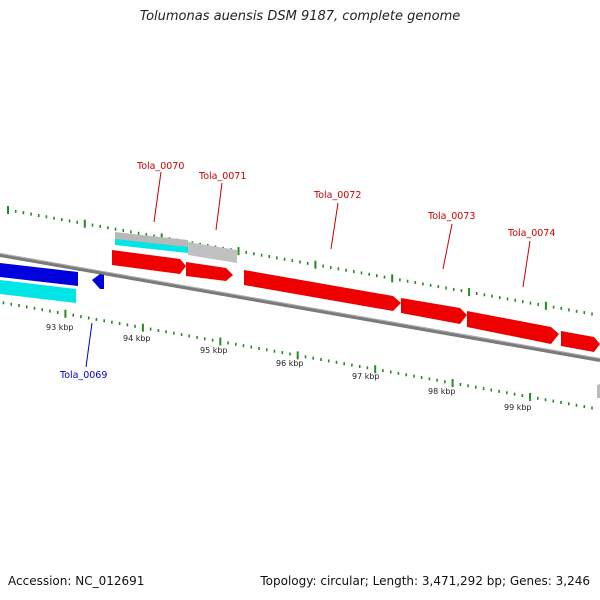 This screenshot has height=600, width=600. Describe the element at coordinates (442, 391) in the screenshot. I see `scale-label-98kbp: 98 kbp` at that location.